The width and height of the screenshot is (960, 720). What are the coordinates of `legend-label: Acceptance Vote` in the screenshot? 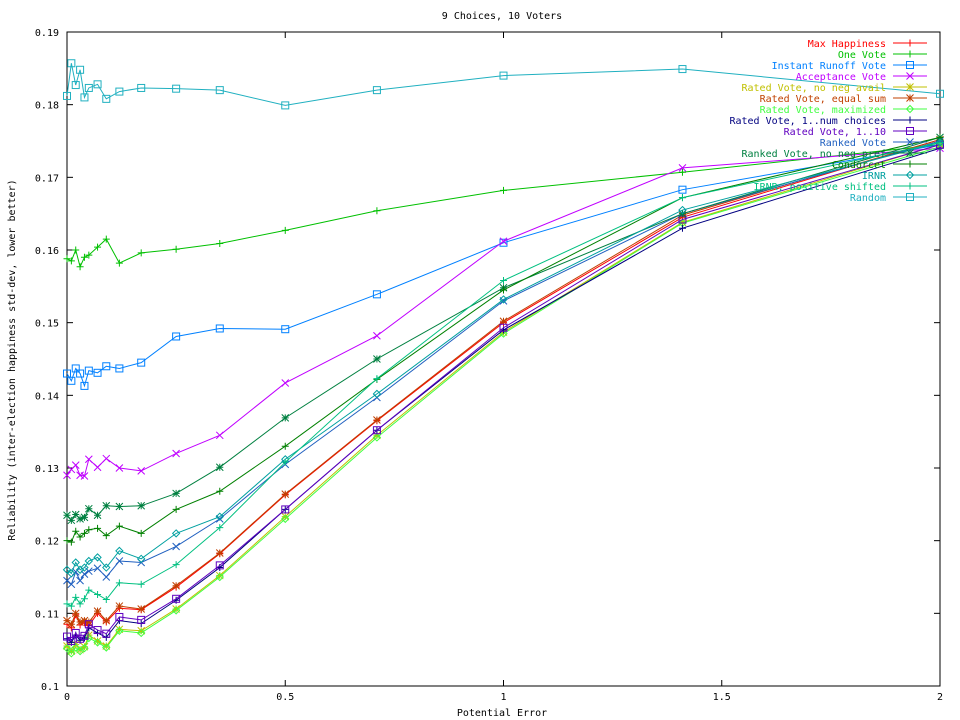 It's located at (841, 77).